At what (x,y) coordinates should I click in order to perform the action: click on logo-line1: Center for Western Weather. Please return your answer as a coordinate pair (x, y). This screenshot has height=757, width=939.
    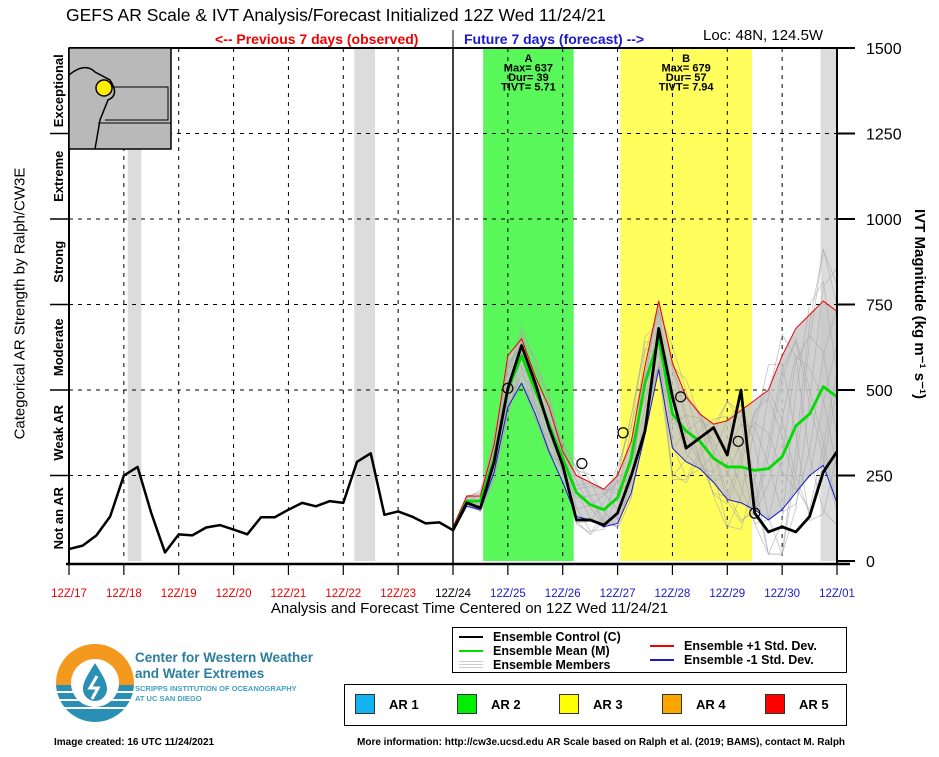
    Looking at the image, I should click on (224, 657).